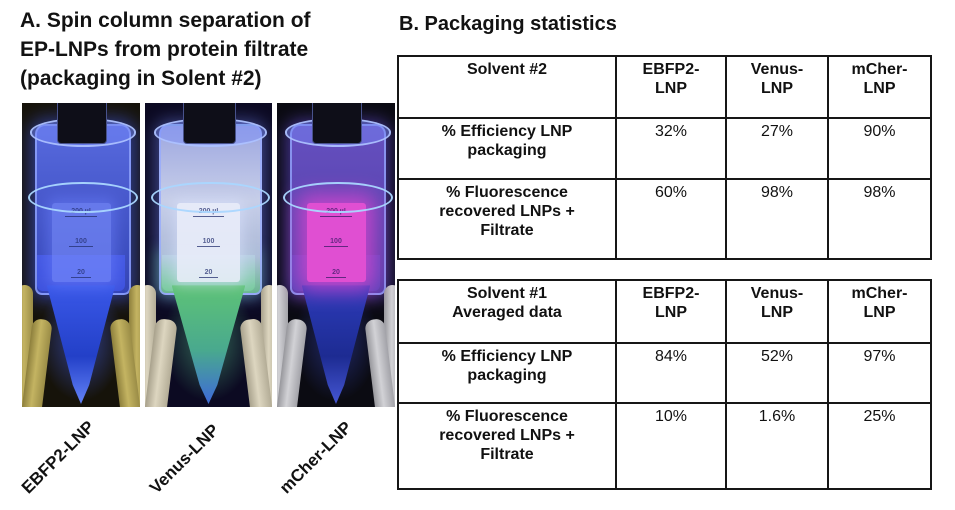 The width and height of the screenshot is (955, 510). Describe the element at coordinates (879, 148) in the screenshot. I see `value-cell: 90%` at that location.